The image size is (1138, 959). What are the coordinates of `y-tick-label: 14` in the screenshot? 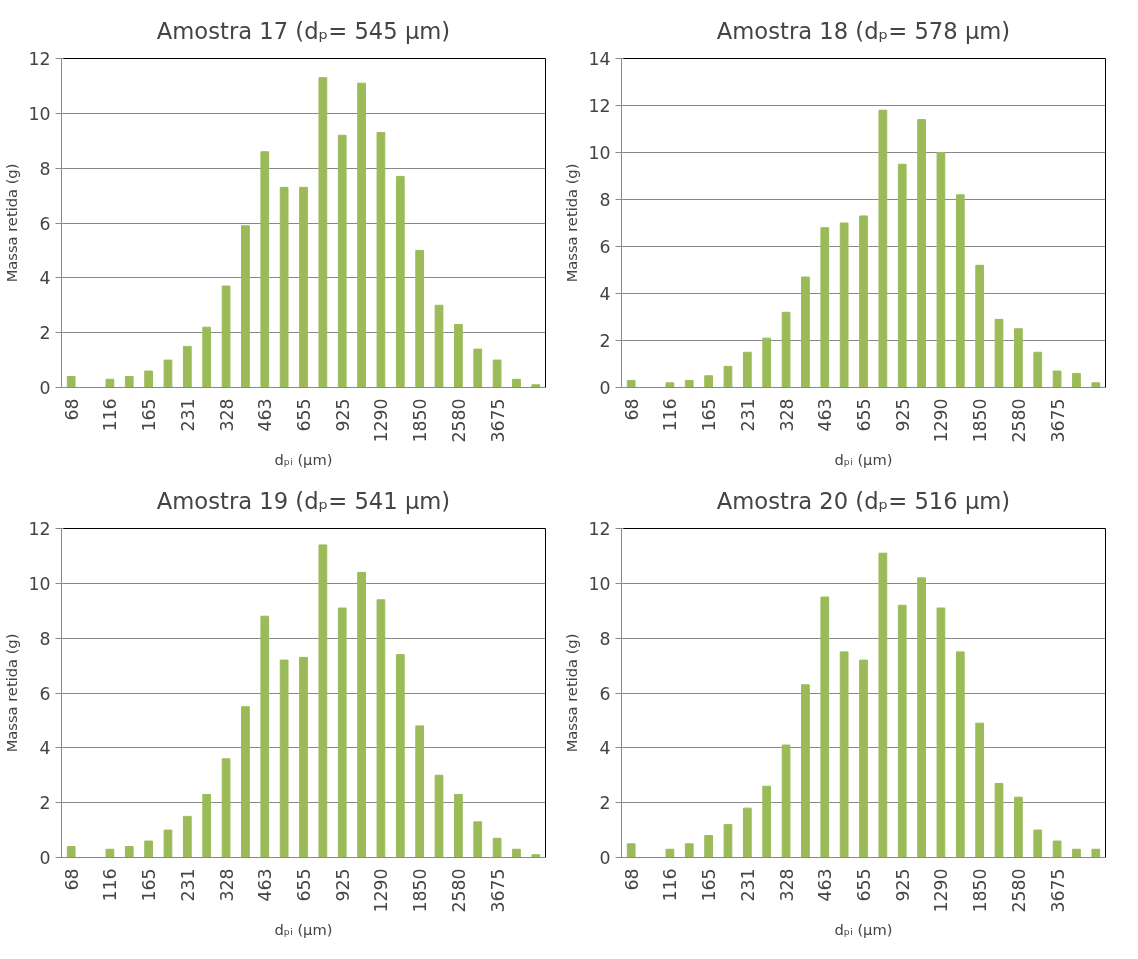 It's located at (599, 59).